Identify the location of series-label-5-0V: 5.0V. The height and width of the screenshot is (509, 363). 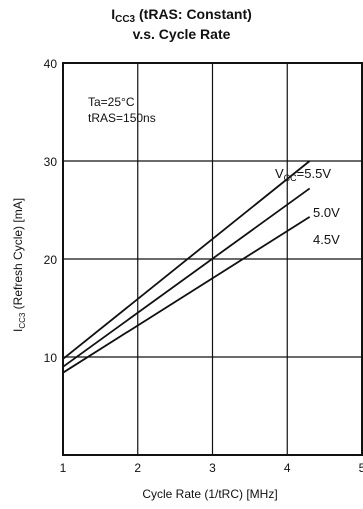
(326, 212).